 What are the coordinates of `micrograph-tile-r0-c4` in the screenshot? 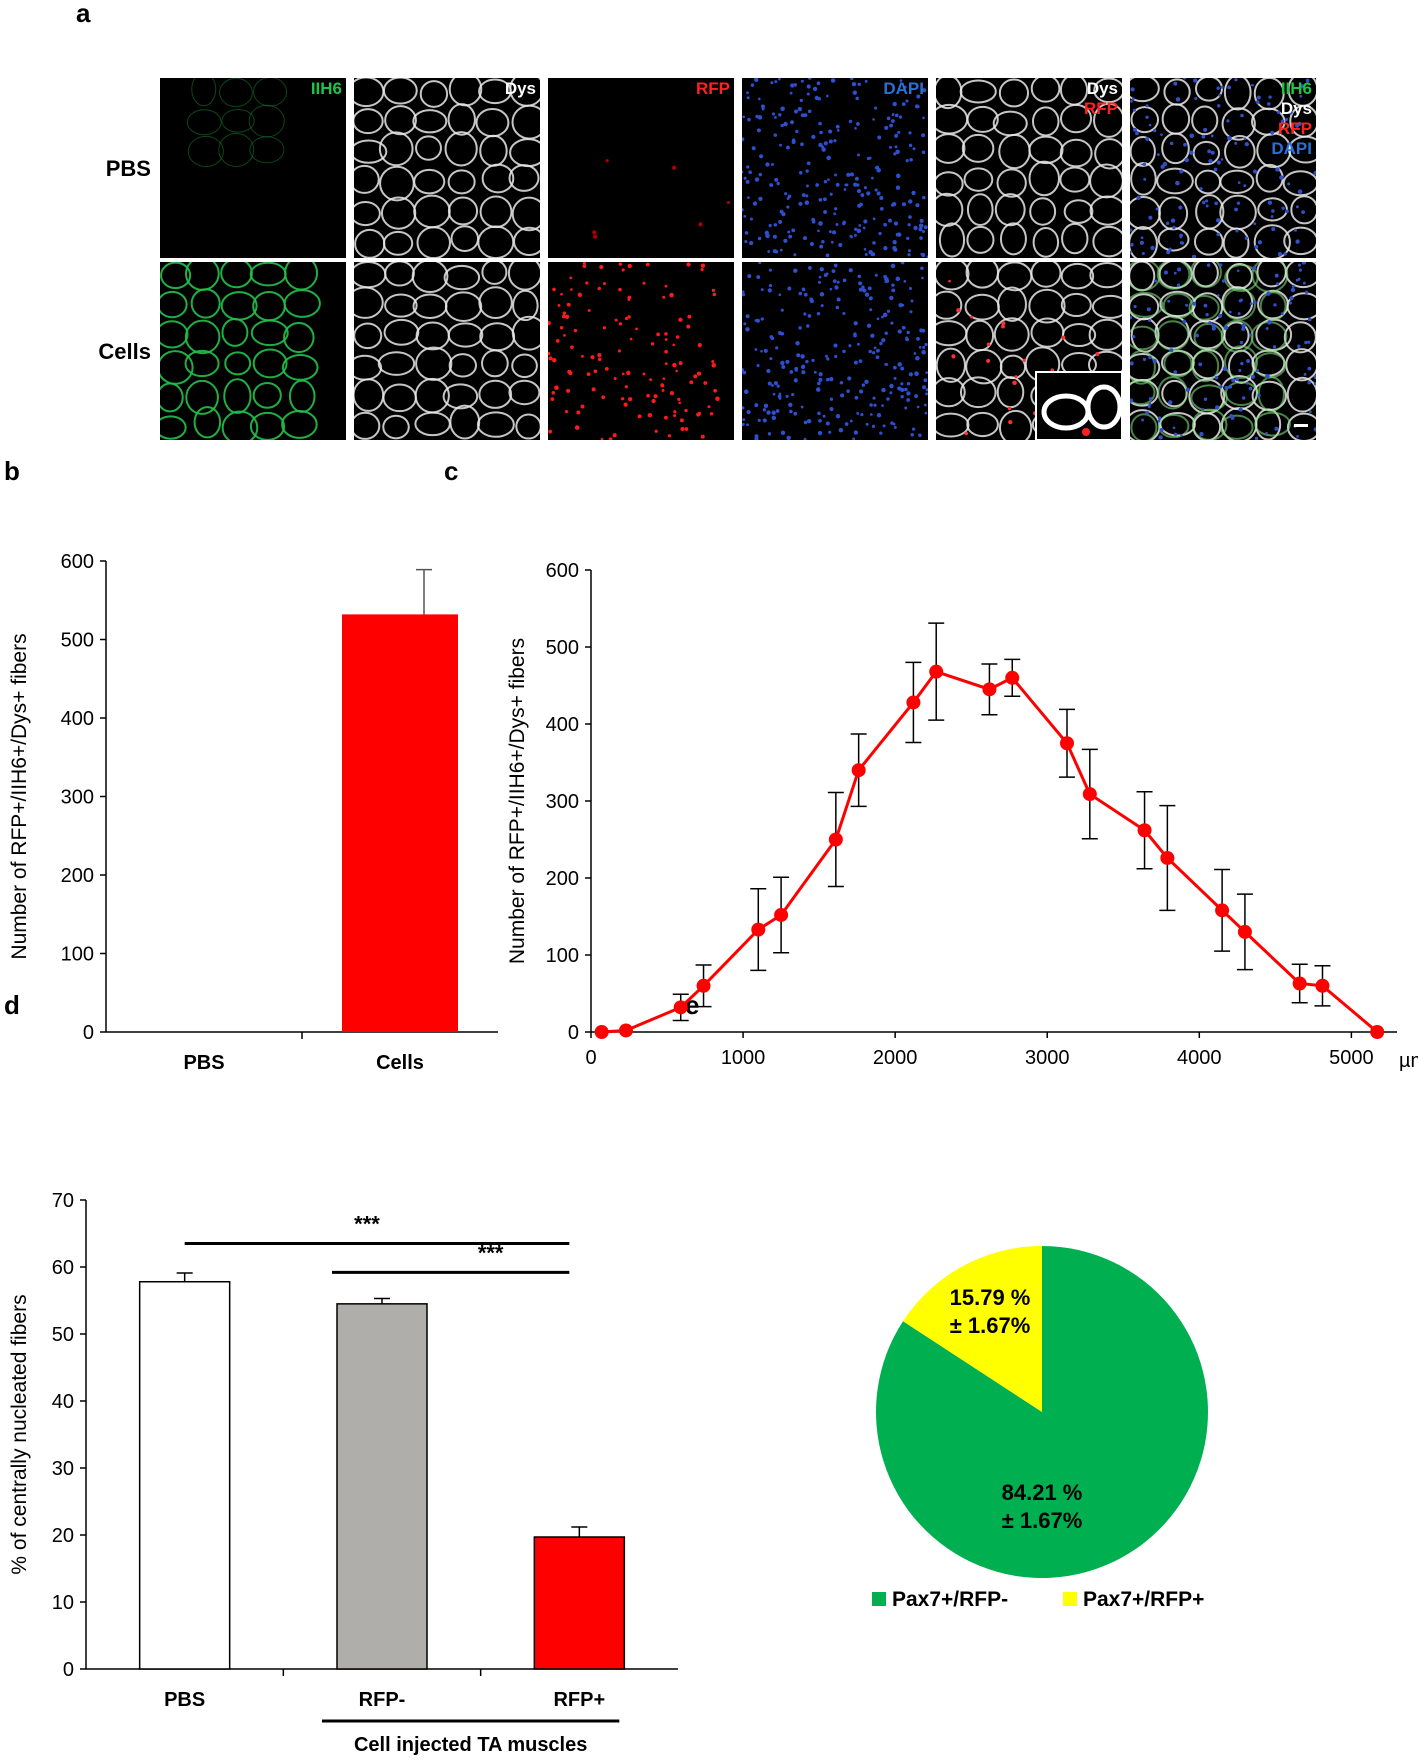 It's located at (1029, 168).